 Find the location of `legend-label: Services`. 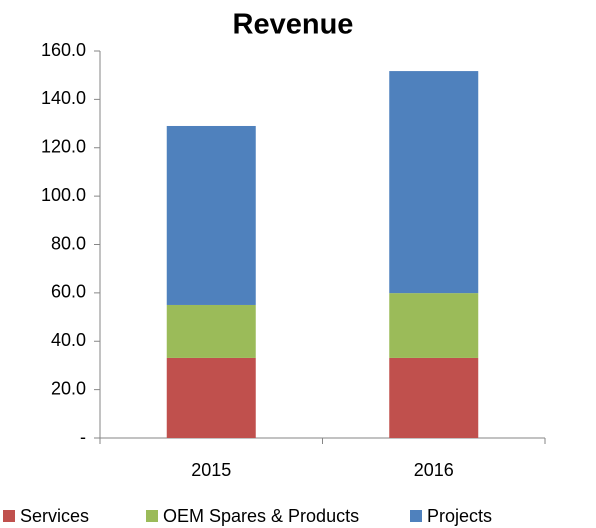

legend-label: Services is located at coordinates (54, 516).